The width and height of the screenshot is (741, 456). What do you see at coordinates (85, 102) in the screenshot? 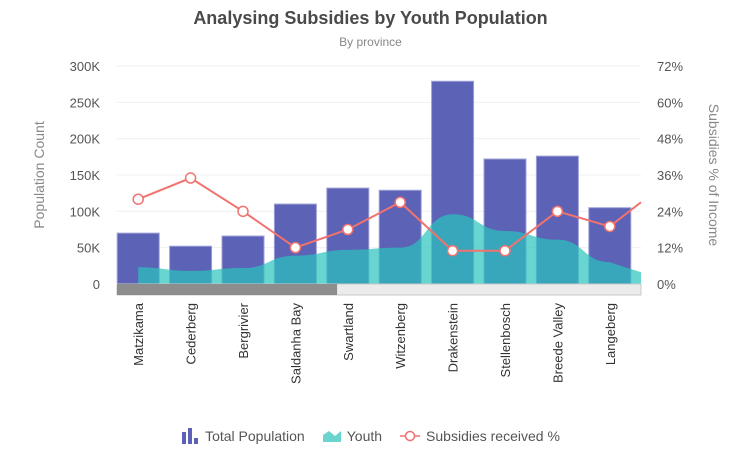
I see `y-tick-label: 250K` at bounding box center [85, 102].